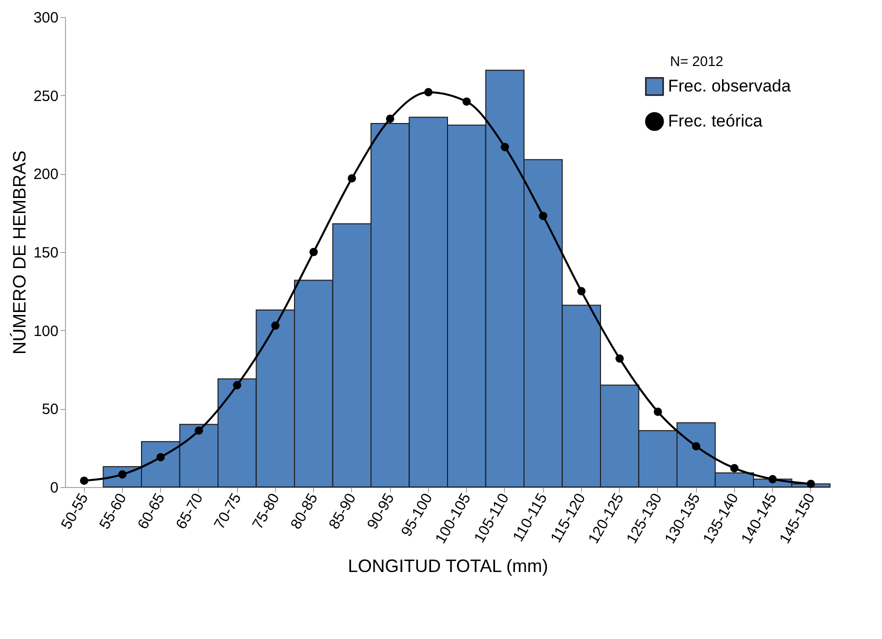 The height and width of the screenshot is (639, 882). Describe the element at coordinates (448, 566) in the screenshot. I see `x-axis-title: LONGITUD TOTAL (mm)` at that location.